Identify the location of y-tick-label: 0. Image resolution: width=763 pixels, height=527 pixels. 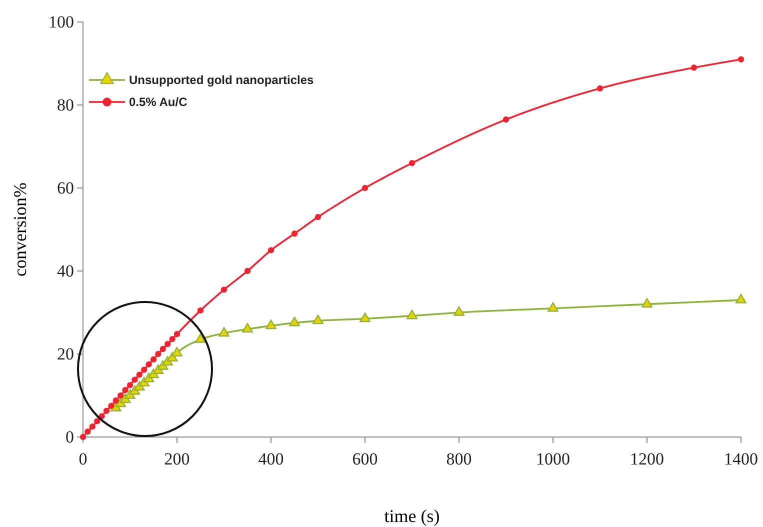
(70, 436).